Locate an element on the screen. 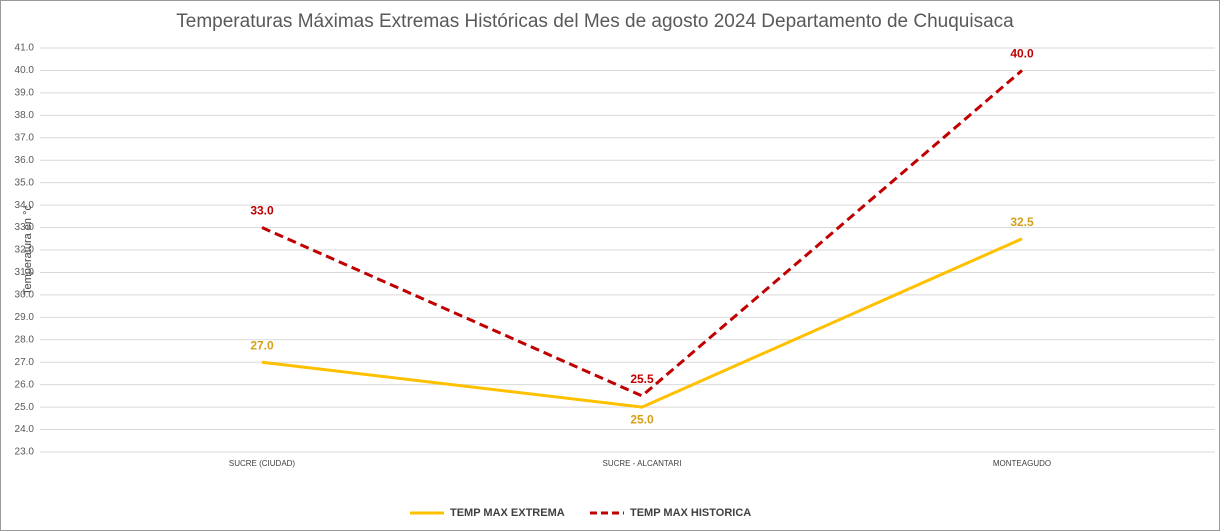  data-label: 32.5 is located at coordinates (1022, 222).